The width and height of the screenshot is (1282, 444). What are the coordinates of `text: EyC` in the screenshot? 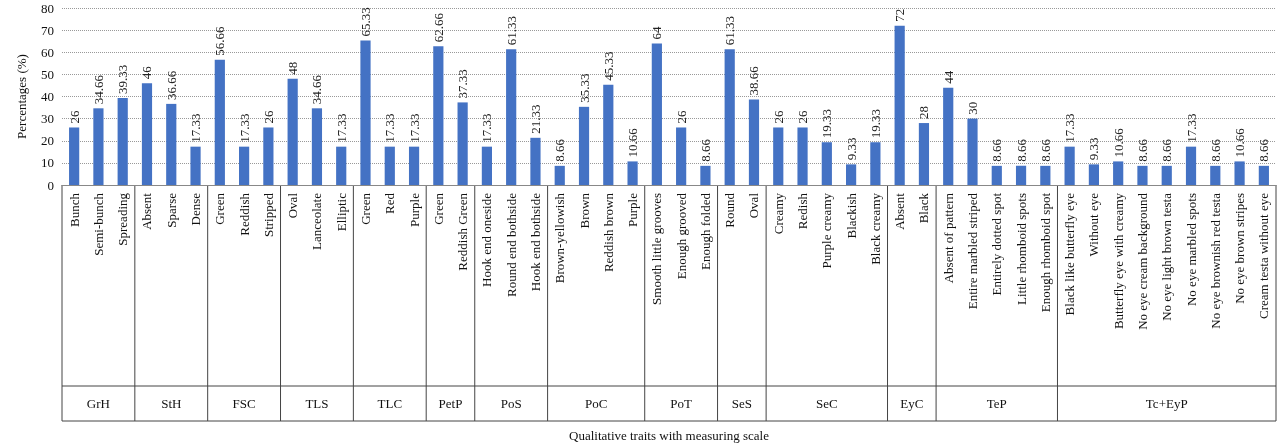 It's located at (912, 403).